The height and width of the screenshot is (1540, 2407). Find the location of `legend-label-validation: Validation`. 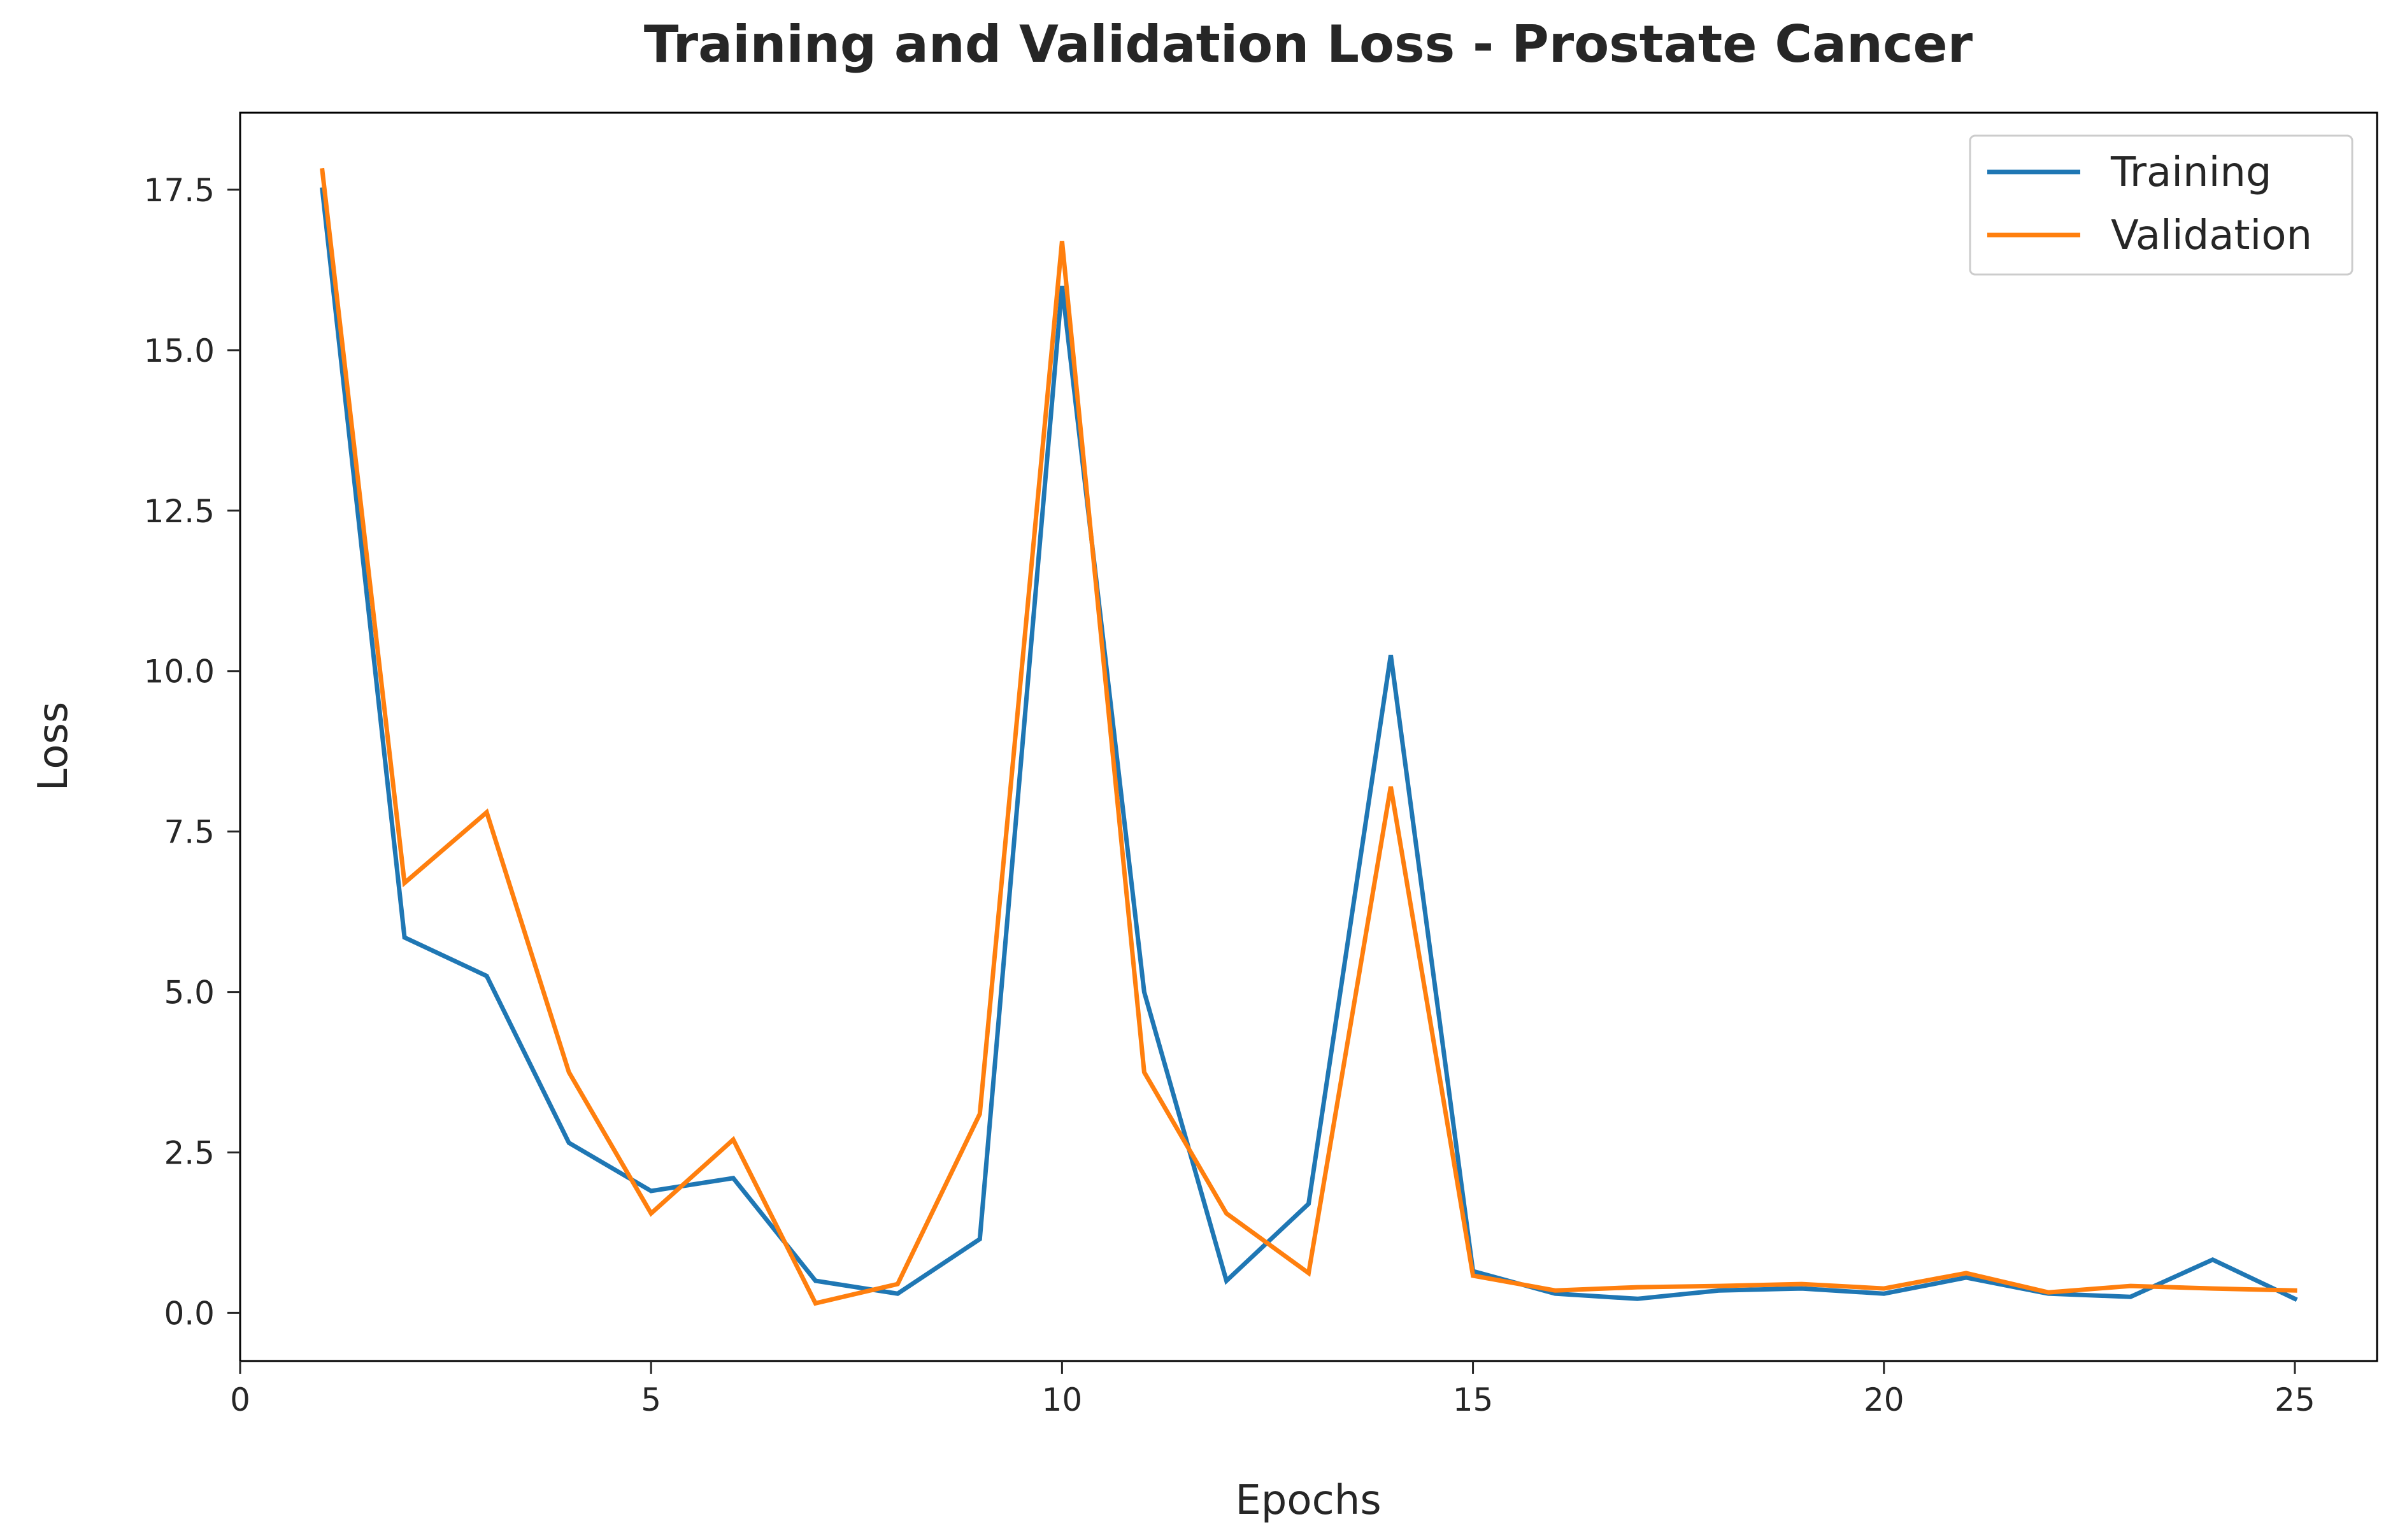

legend-label-validation: Validation is located at coordinates (2211, 235).